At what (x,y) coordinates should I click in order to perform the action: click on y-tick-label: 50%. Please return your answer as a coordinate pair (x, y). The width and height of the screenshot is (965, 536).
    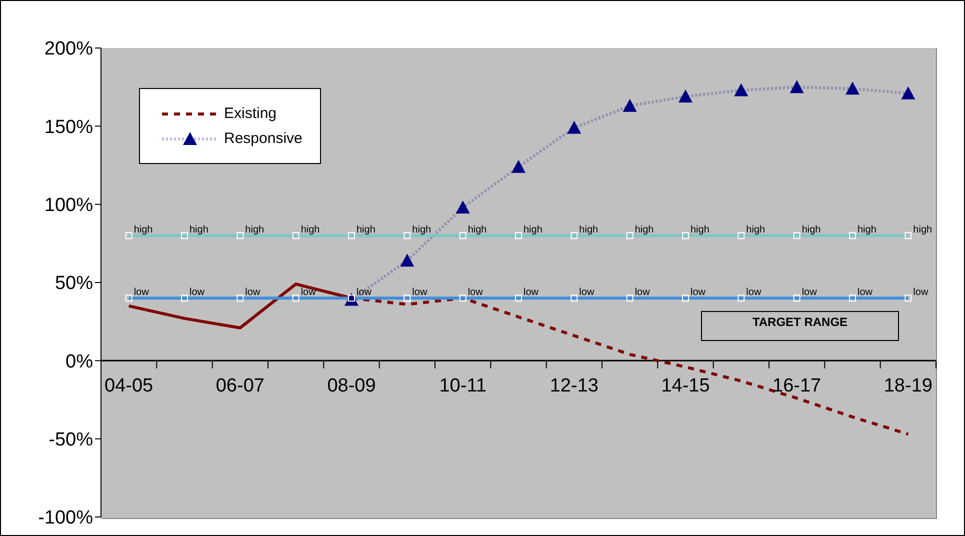
    Looking at the image, I should click on (74, 283).